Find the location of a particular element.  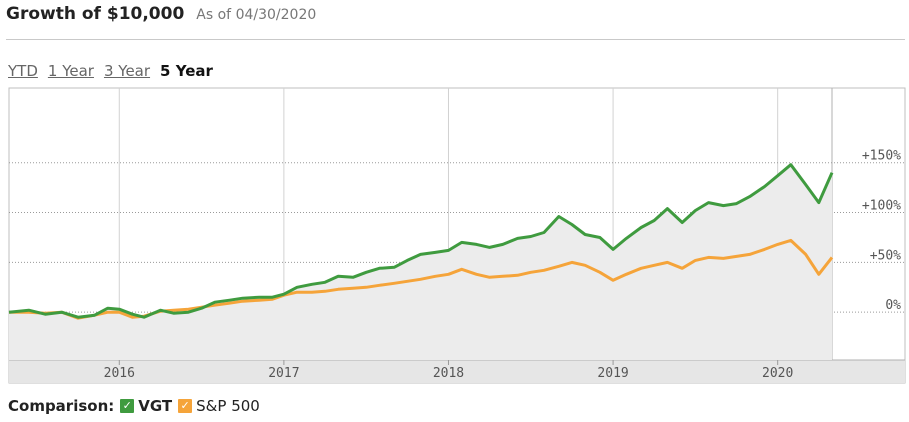

y-tick-label: 0% is located at coordinates (893, 305).